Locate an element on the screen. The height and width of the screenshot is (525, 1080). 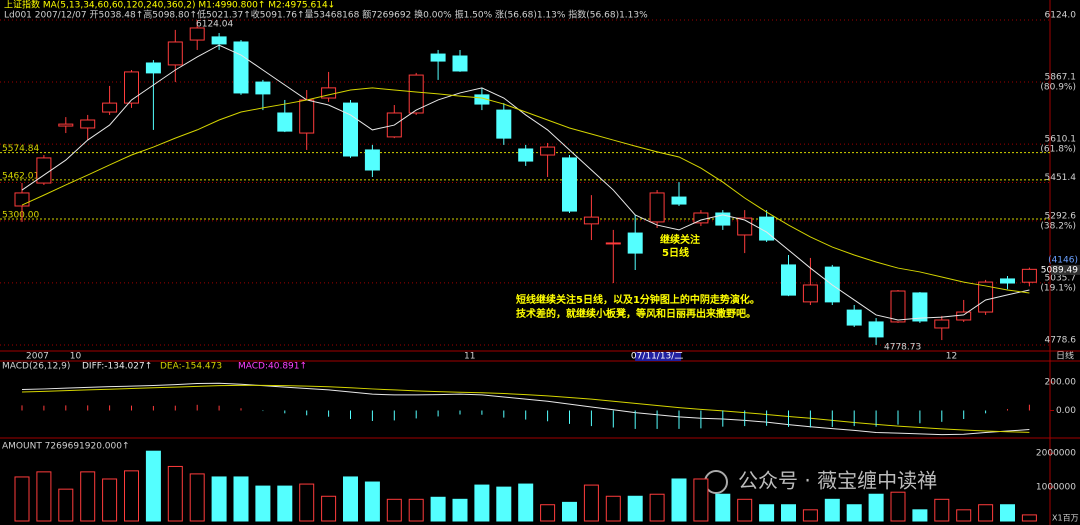
y-tick-label: 4778.6 is located at coordinates (1061, 340).